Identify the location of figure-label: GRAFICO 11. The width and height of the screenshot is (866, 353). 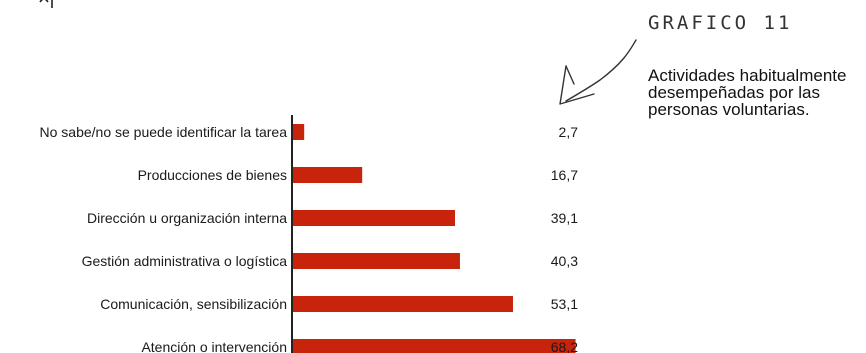
(720, 23).